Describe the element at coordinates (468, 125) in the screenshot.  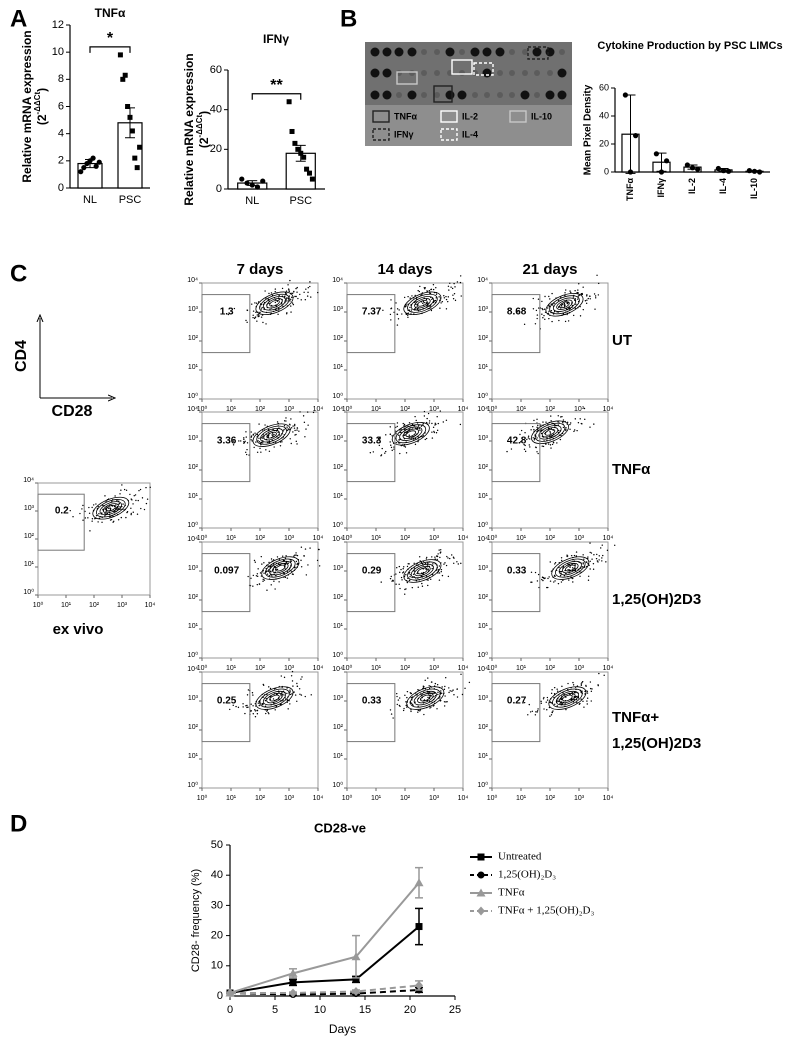
I see `blot-legend-area` at that location.